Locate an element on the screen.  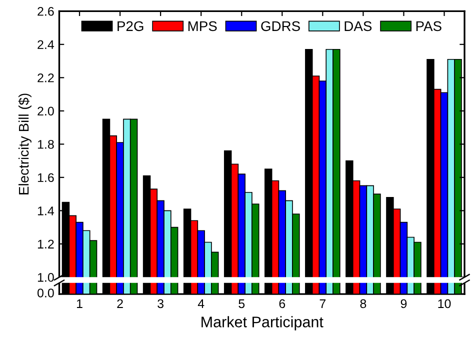
y-tick-label: 1.2 is located at coordinates (46, 244).